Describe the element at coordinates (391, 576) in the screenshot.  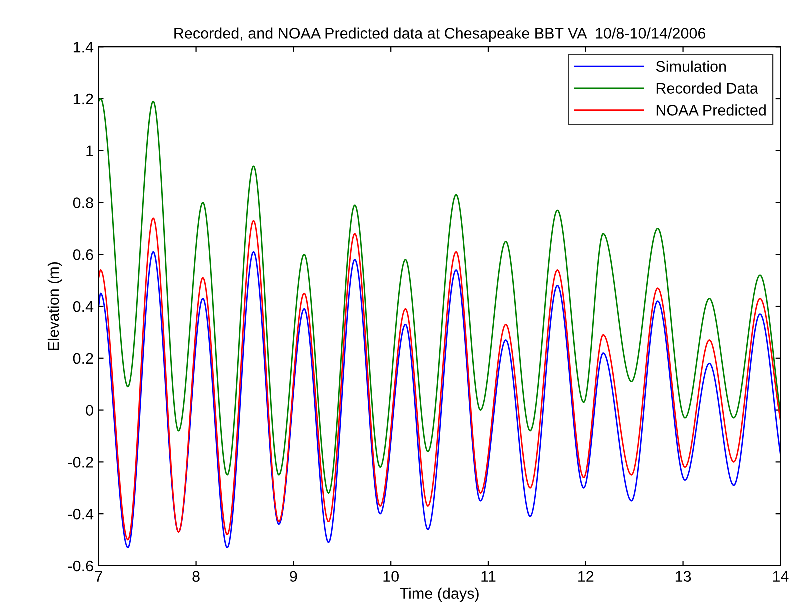
I see `x-tick-label: 10` at that location.